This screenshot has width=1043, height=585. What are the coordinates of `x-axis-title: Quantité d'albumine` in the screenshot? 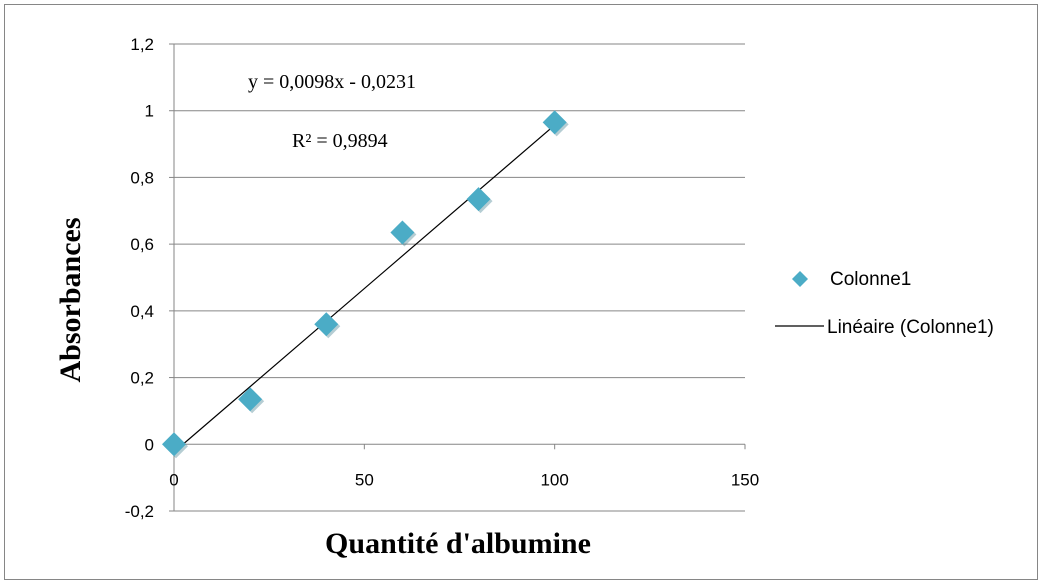 It's located at (458, 543).